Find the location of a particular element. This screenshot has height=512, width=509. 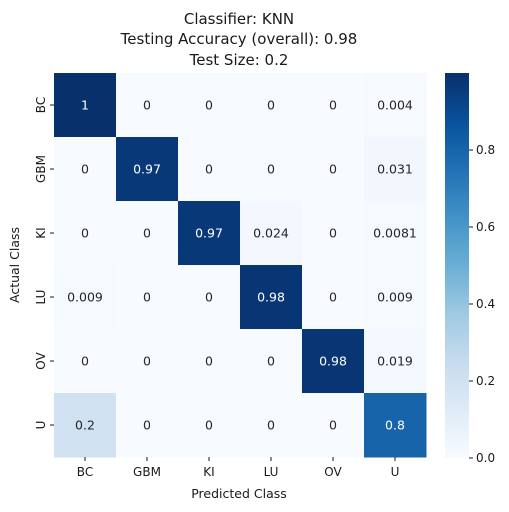

heatmap-cell-LU-GBM is located at coordinates (147, 297).